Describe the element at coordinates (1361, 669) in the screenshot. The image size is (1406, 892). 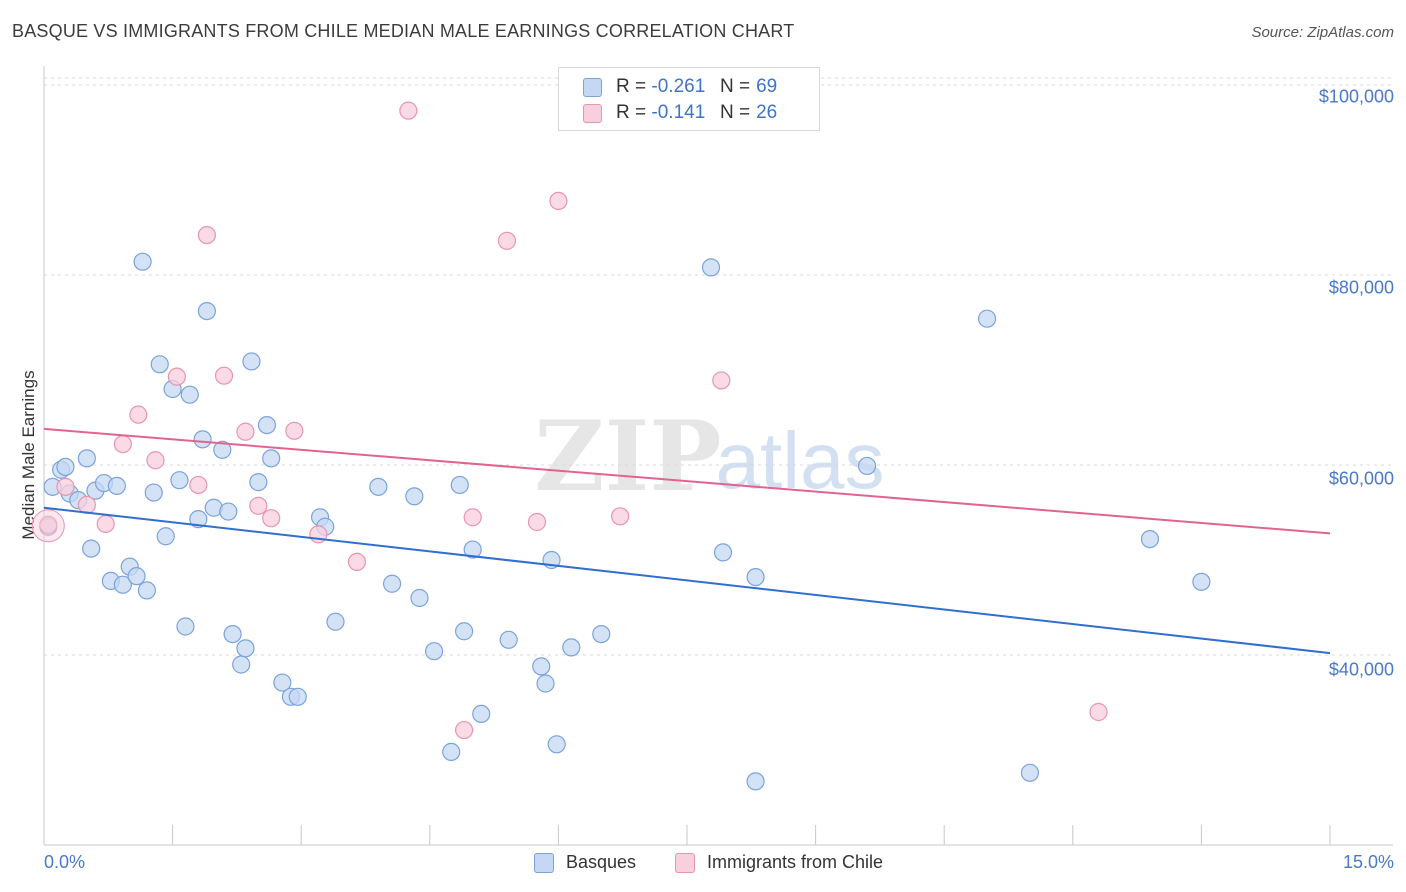
I see `y-tick-label: $40,000` at that location.